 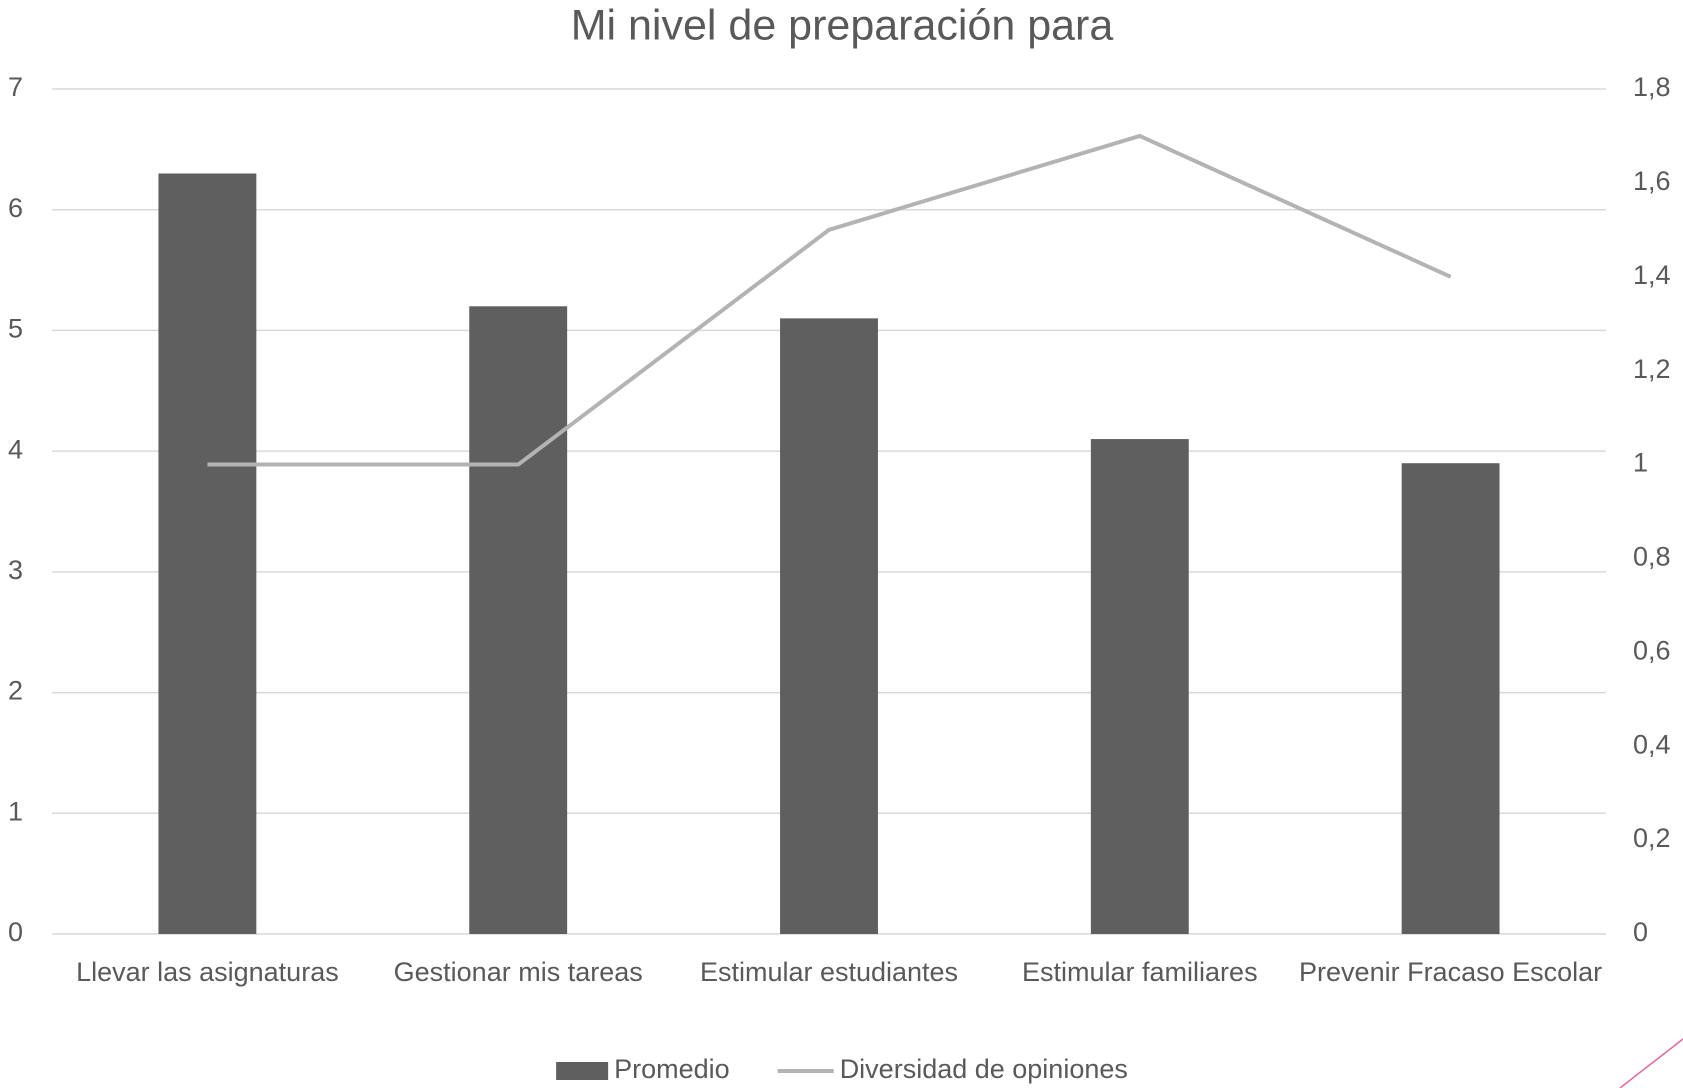 What do you see at coordinates (1652, 744) in the screenshot?
I see `y2-tick-label: 0,4` at bounding box center [1652, 744].